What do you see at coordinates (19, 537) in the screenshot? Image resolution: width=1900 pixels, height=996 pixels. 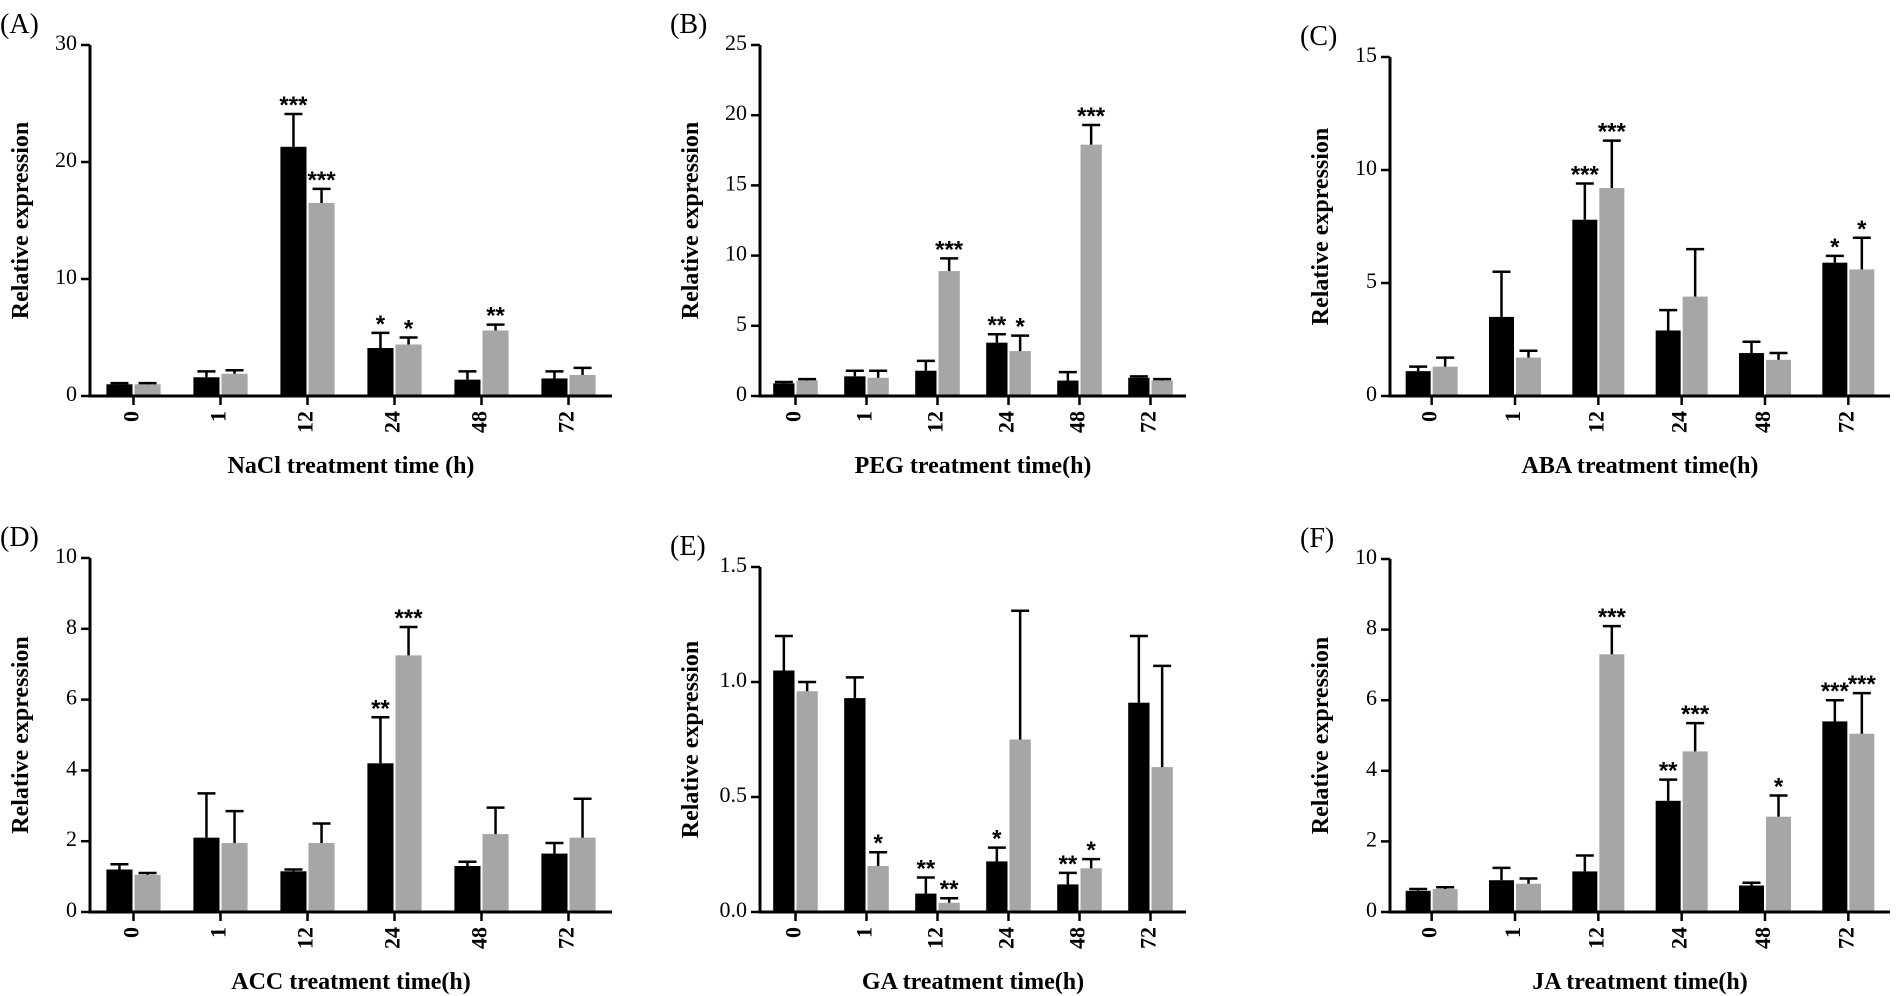 I see `panel-label: (D)` at bounding box center [19, 537].